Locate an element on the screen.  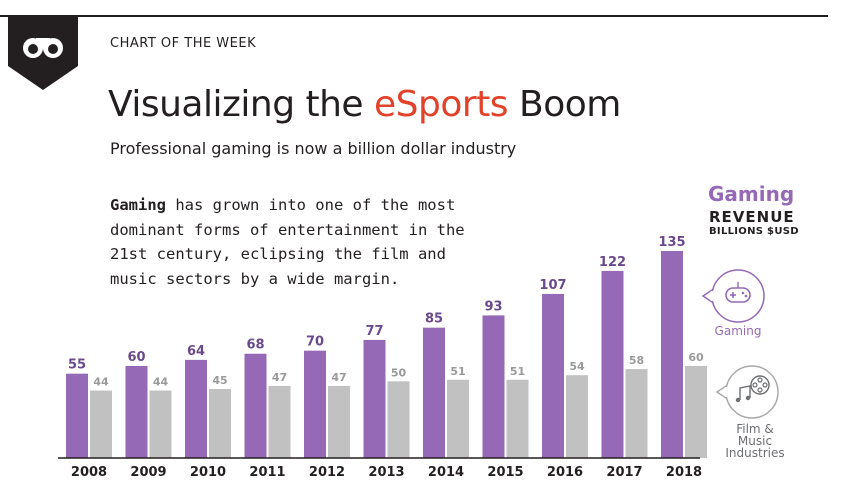
gaming-value-label: 64 is located at coordinates (196, 351).